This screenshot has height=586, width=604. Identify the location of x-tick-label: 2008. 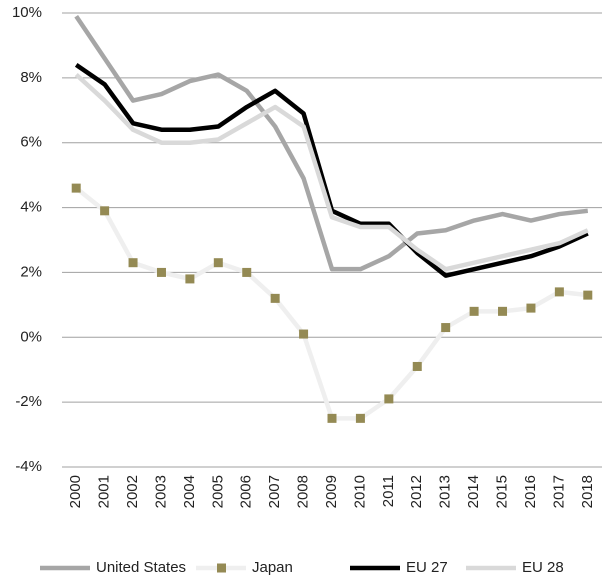
(303, 491).